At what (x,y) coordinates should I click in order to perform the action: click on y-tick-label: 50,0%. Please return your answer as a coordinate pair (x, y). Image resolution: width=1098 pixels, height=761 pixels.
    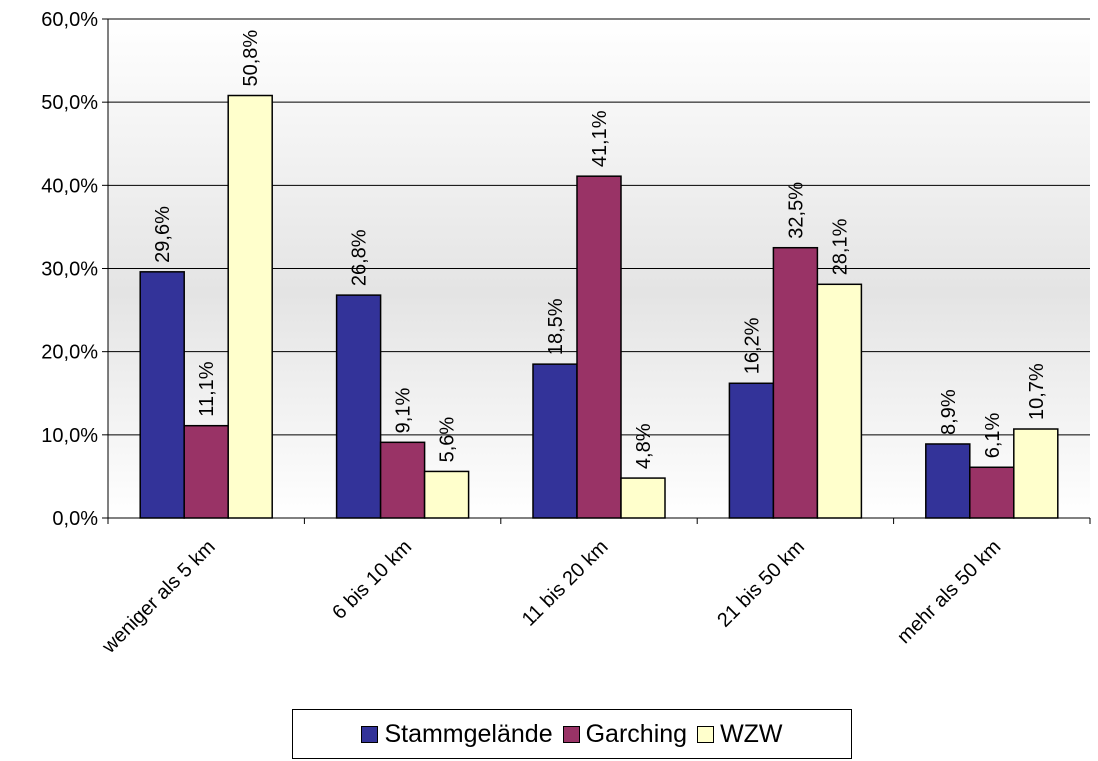
    Looking at the image, I should click on (69, 103).